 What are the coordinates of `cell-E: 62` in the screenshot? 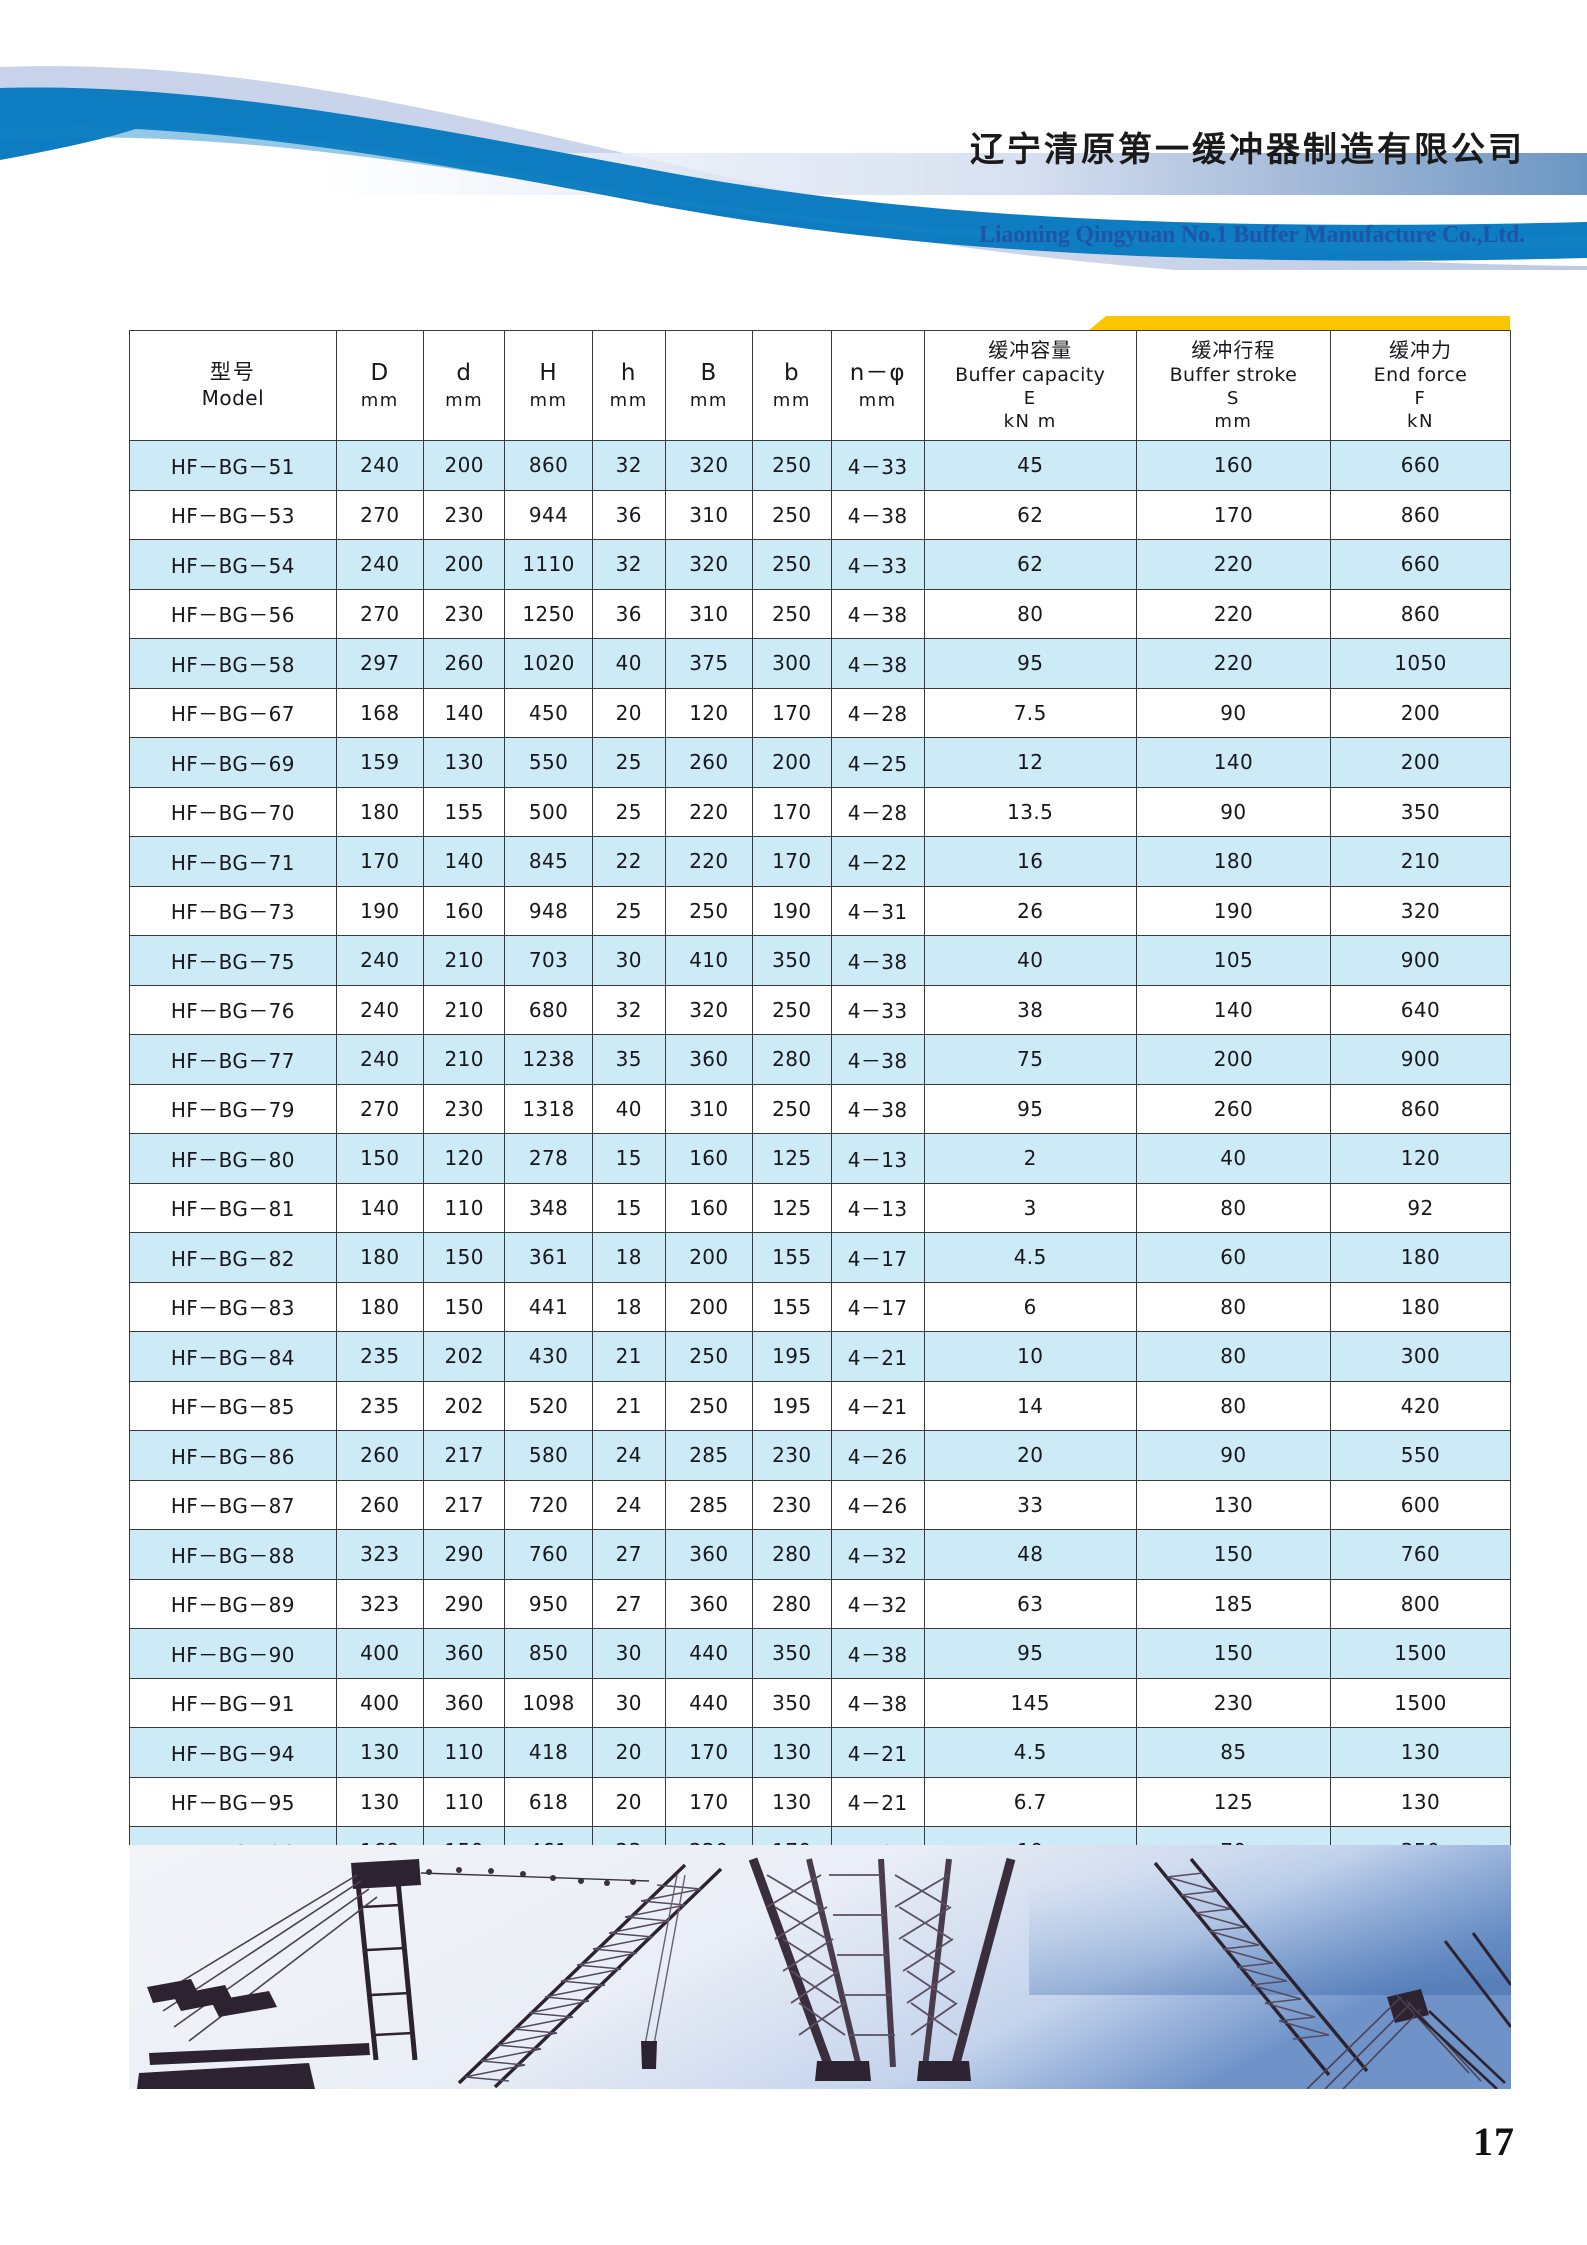 It's located at (1030, 514).